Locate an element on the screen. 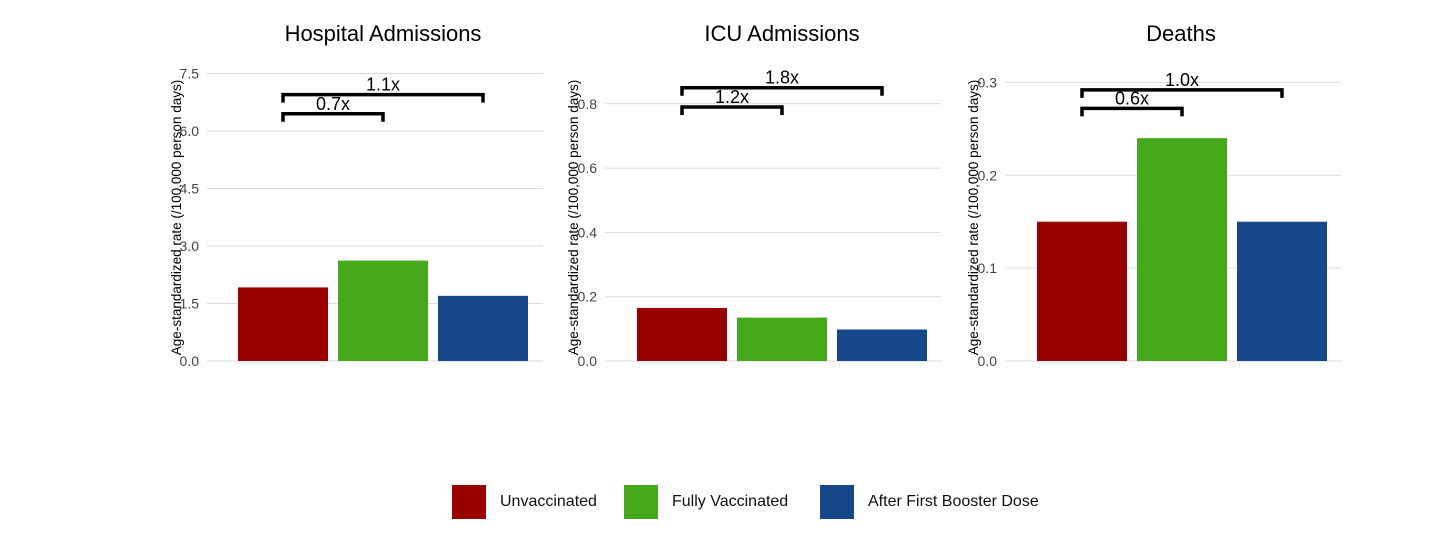 This screenshot has height=547, width=1456. legend-label-booster: After First Booster Dose is located at coordinates (953, 501).